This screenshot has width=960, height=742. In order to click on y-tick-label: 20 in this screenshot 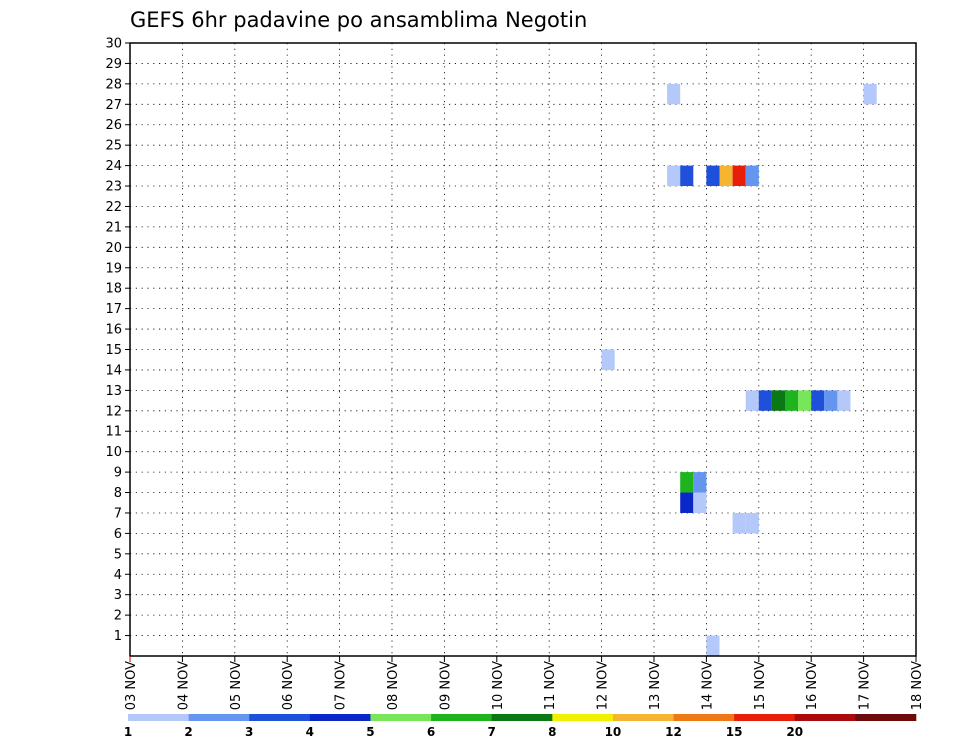, I will do `click(113, 248)`.